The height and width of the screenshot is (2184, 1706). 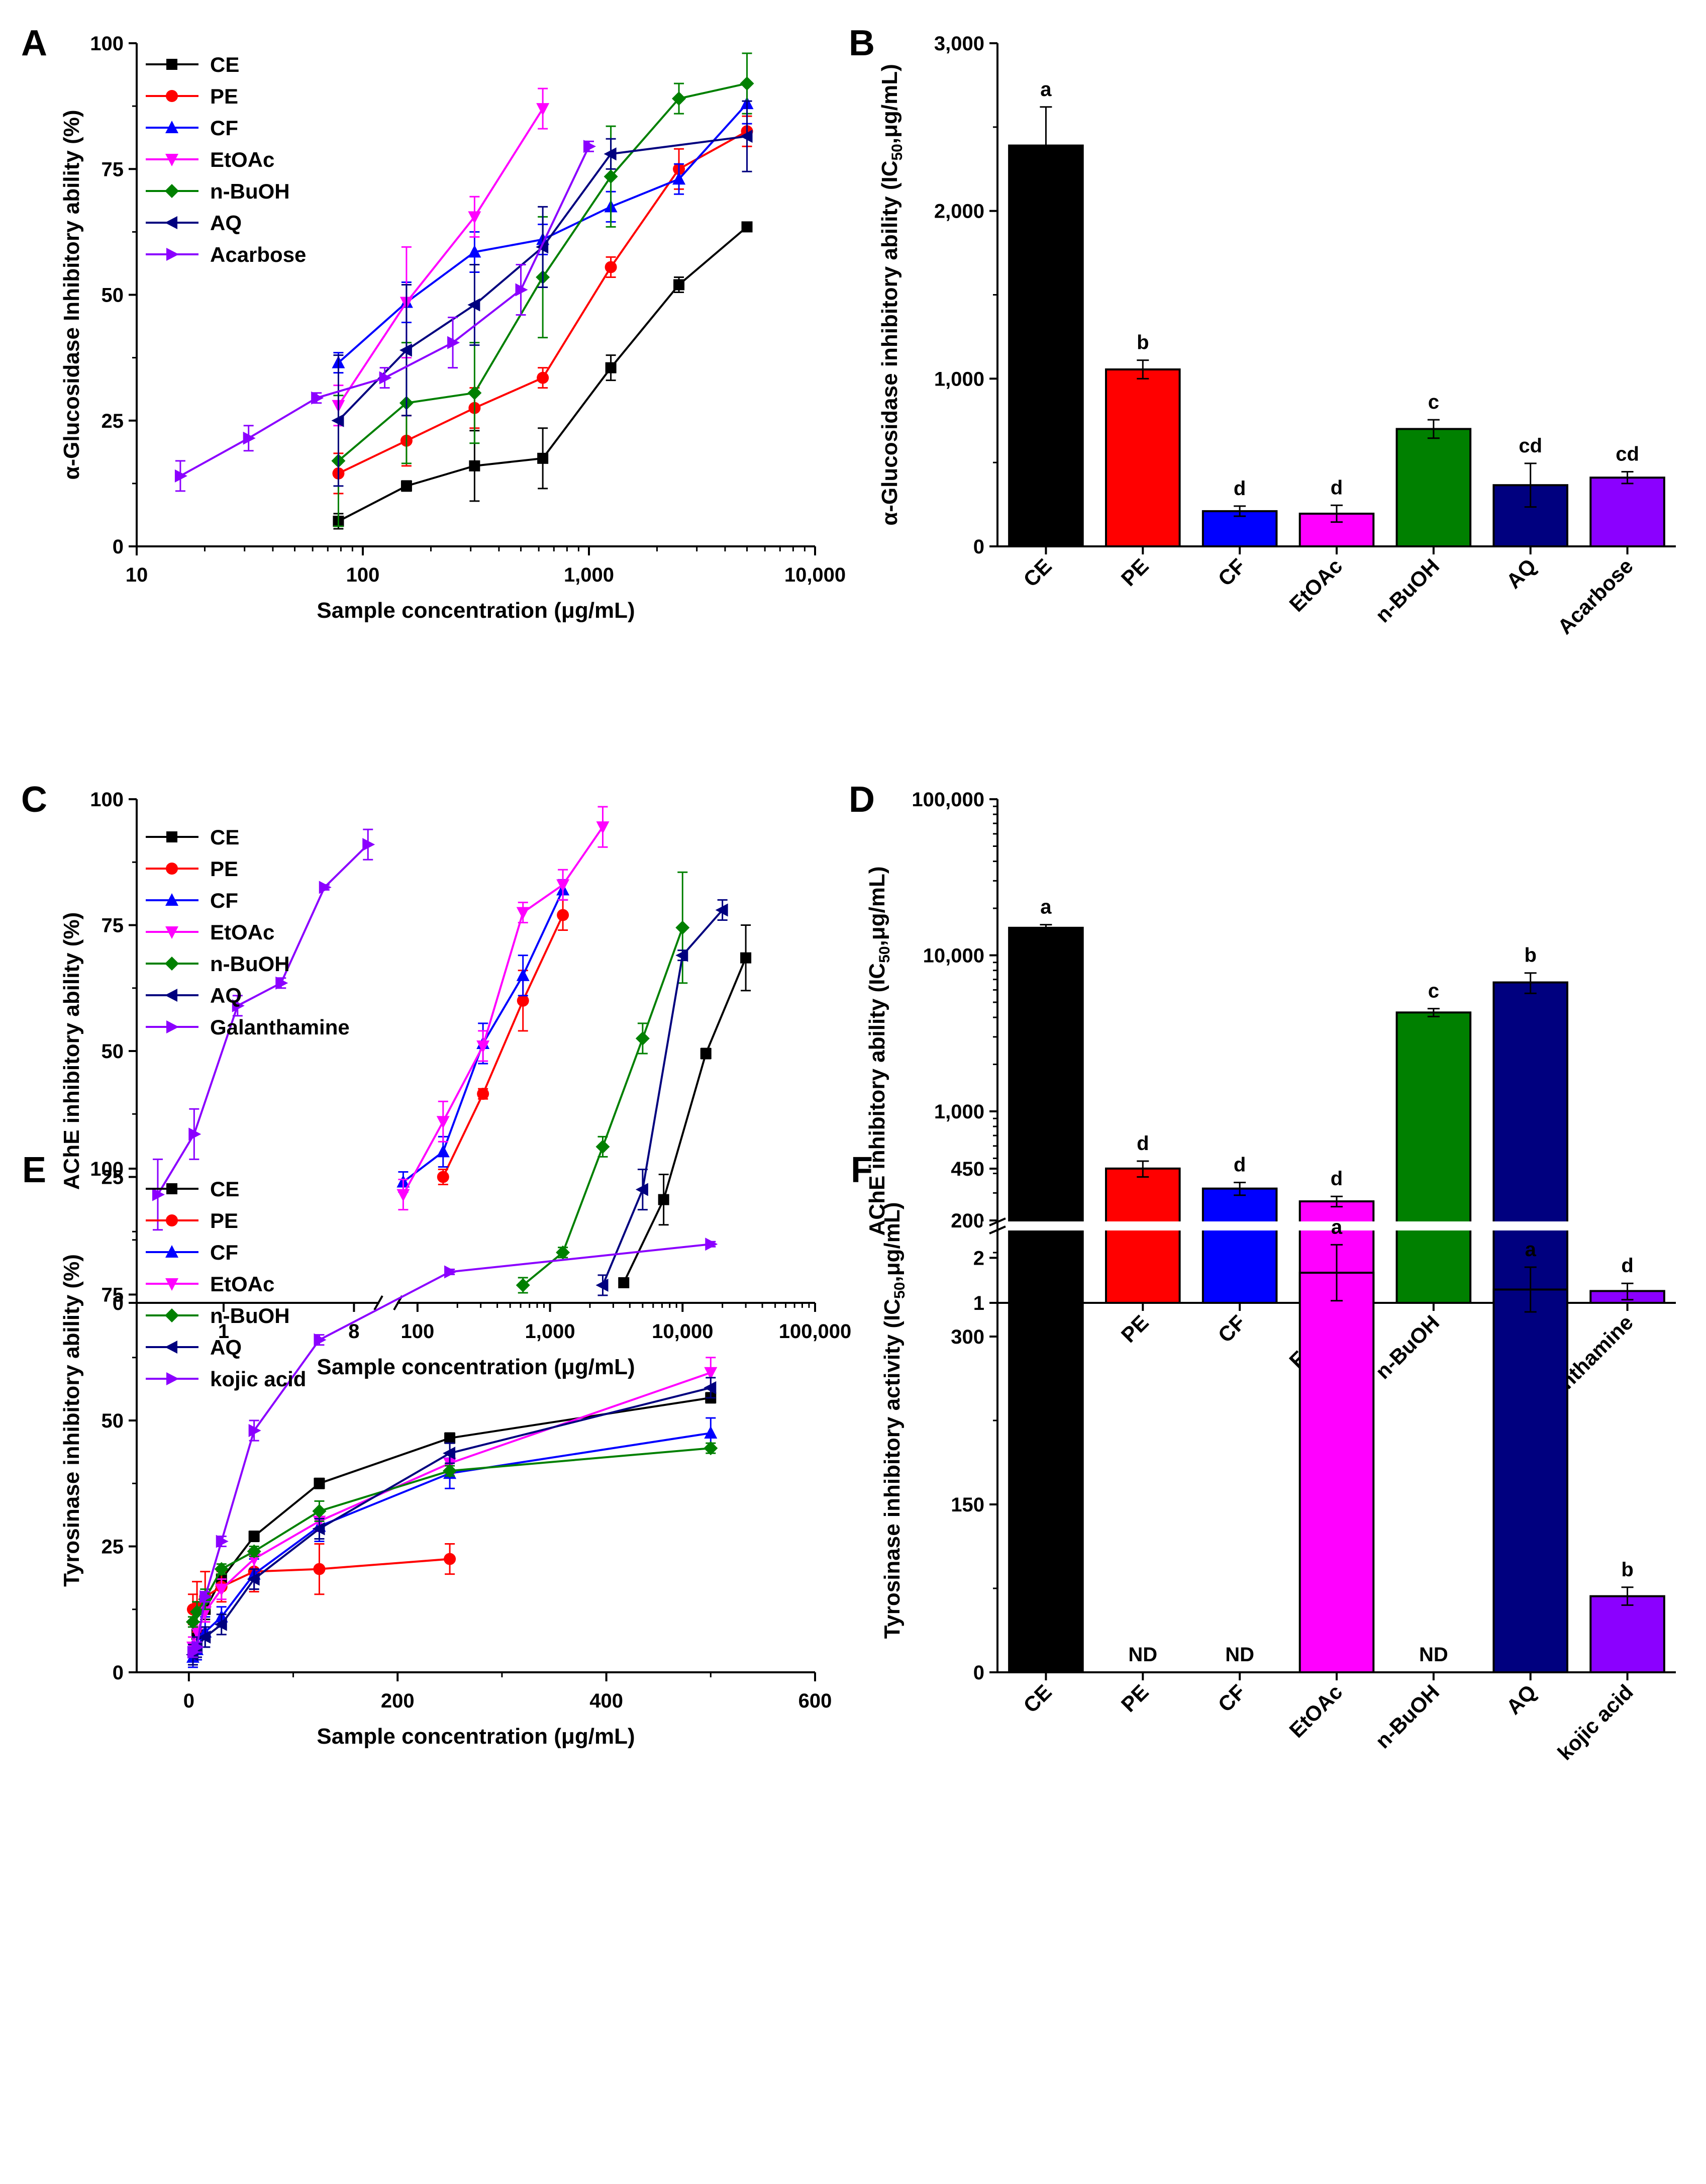 What do you see at coordinates (113, 1547) in the screenshot?
I see `y-tick-label: 25` at bounding box center [113, 1547].